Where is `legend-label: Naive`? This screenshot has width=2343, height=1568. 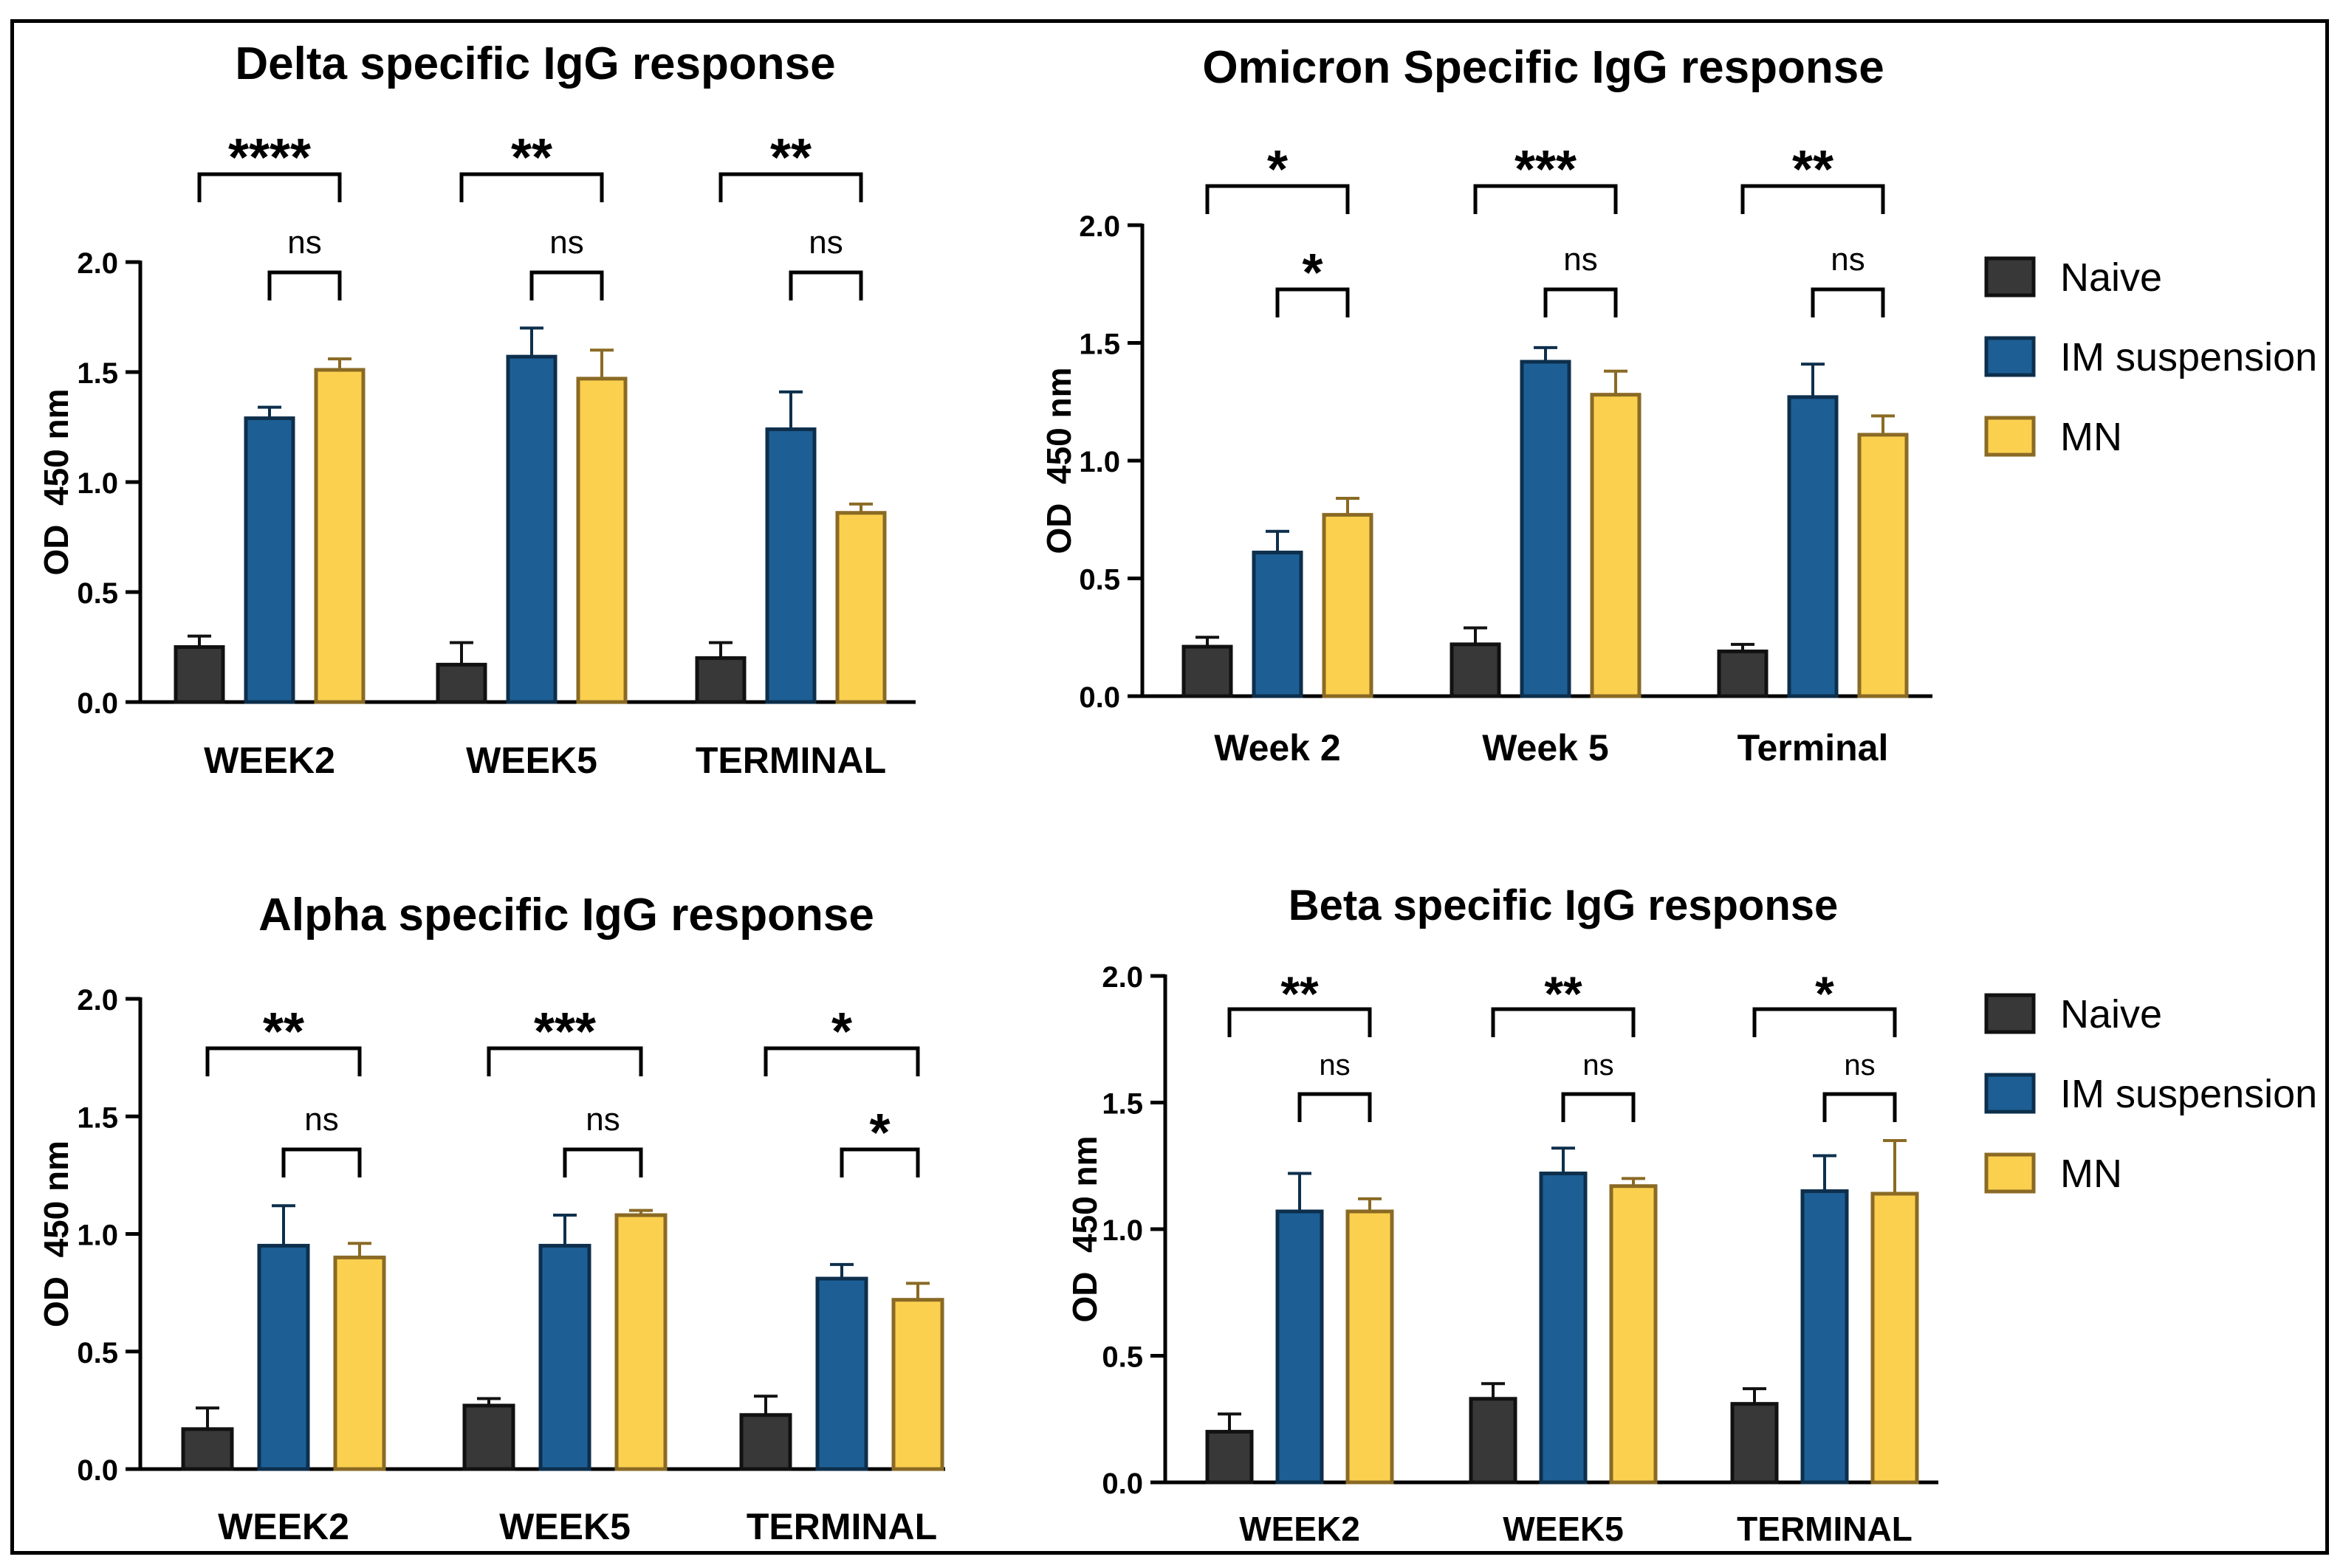 legend-label: Naive is located at coordinates (2111, 1014).